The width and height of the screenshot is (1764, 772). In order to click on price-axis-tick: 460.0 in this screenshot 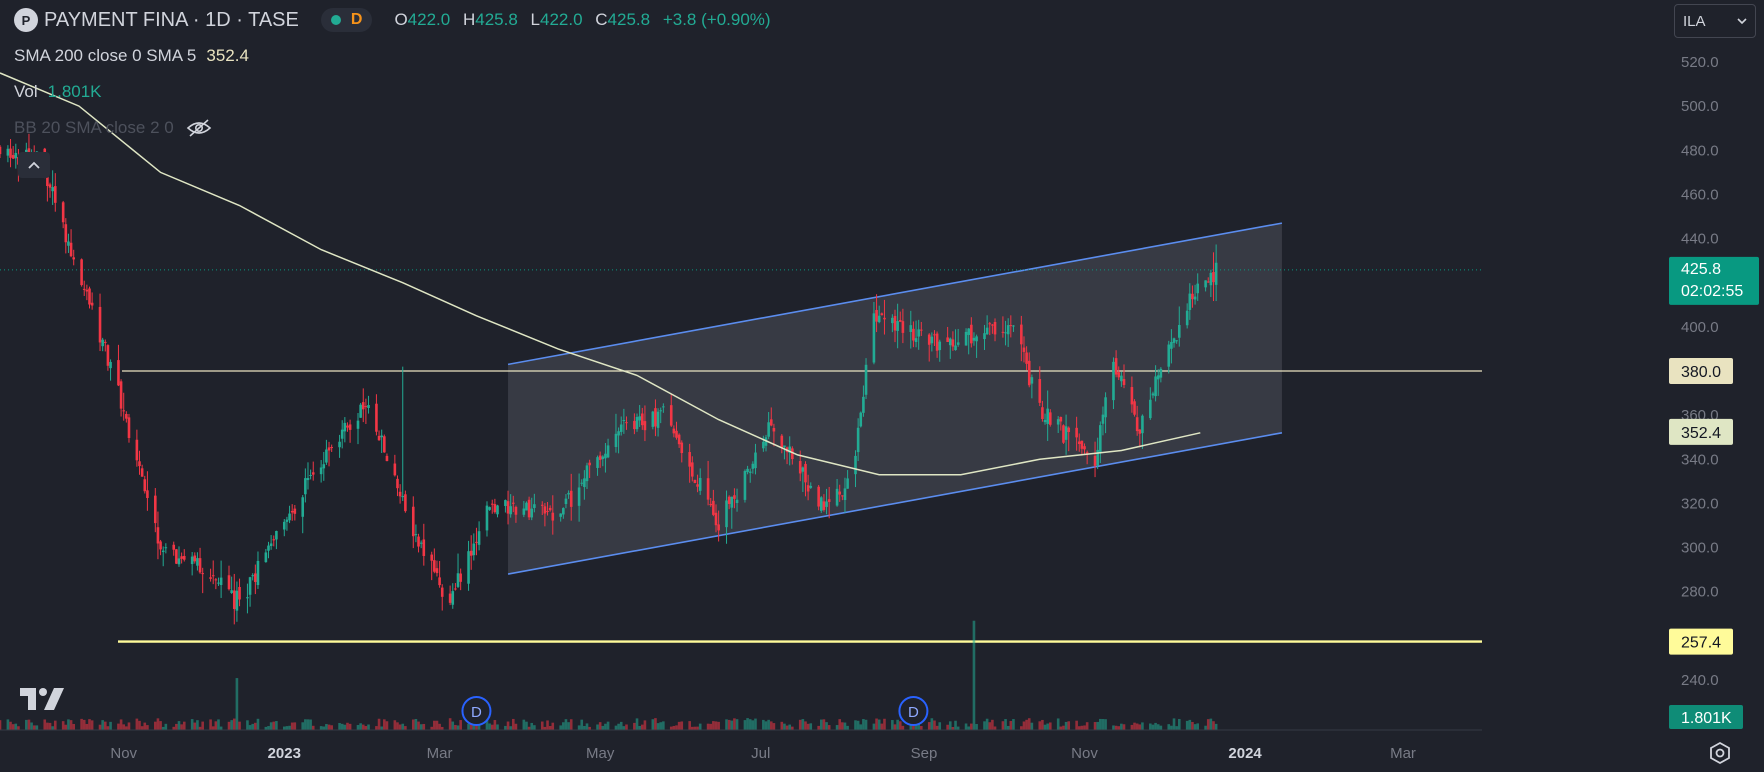, I will do `click(1700, 194)`.